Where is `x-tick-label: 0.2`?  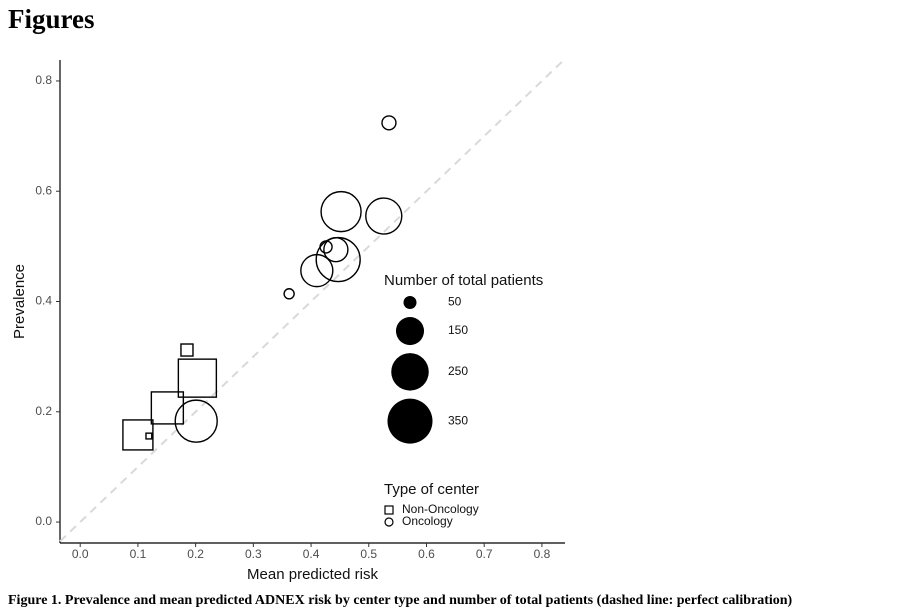
x-tick-label: 0.2 is located at coordinates (195, 554).